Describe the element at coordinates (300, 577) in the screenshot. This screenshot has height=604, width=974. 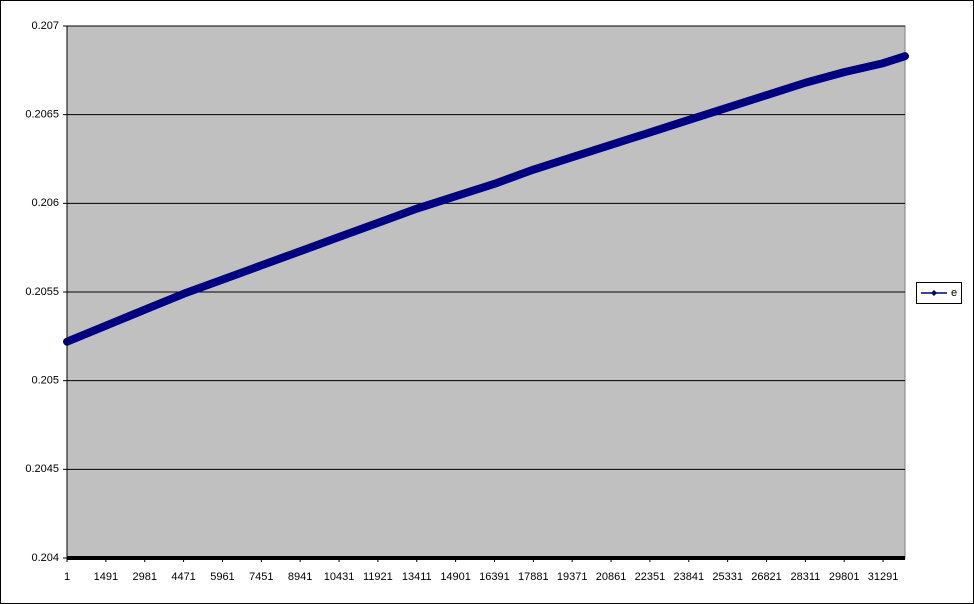
I see `x-tick-label: 8941` at that location.